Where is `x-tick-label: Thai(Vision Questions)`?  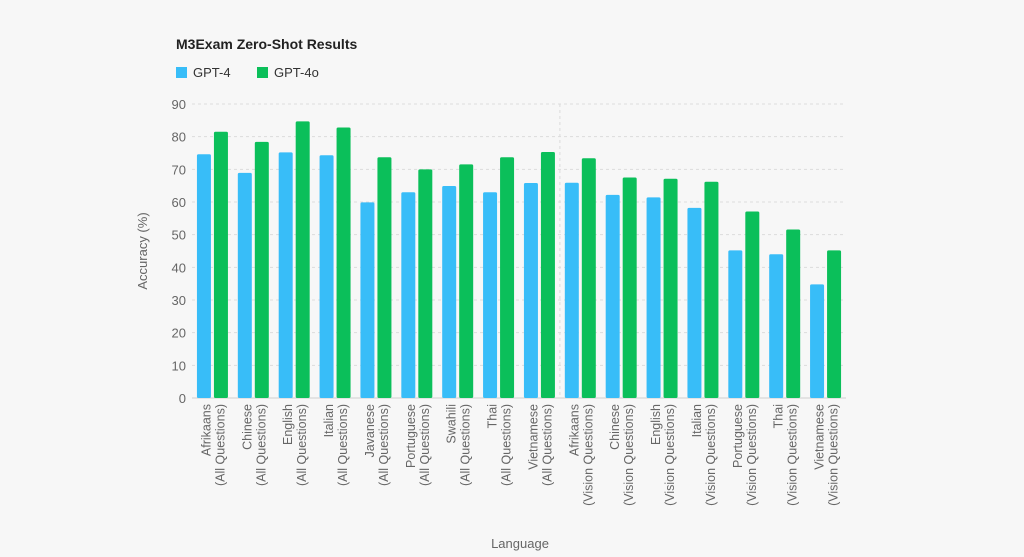
x-tick-label: Thai(Vision Questions) is located at coordinates (786, 455).